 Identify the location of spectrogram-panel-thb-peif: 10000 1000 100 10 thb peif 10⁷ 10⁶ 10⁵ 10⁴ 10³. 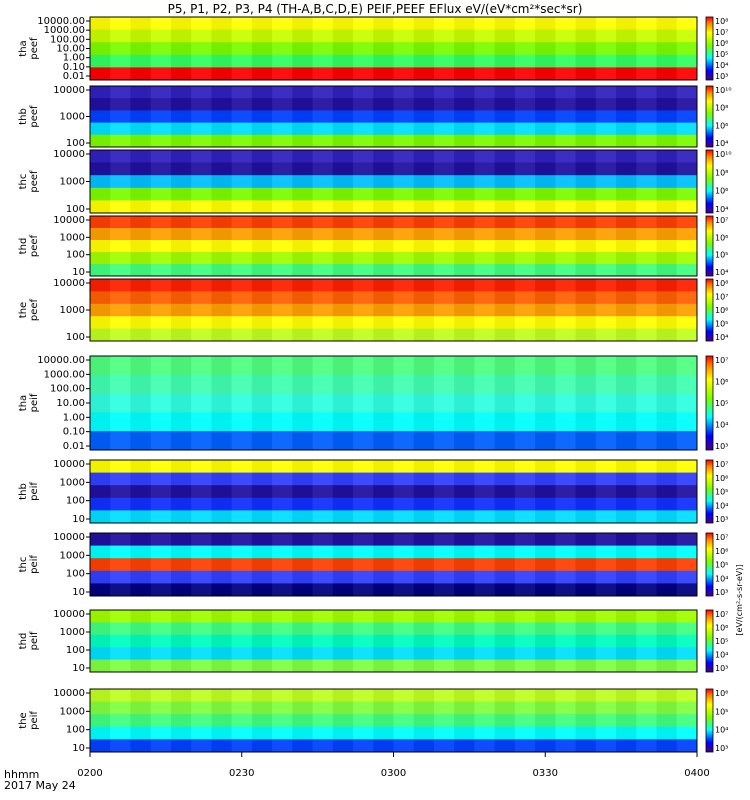
(373, 492).